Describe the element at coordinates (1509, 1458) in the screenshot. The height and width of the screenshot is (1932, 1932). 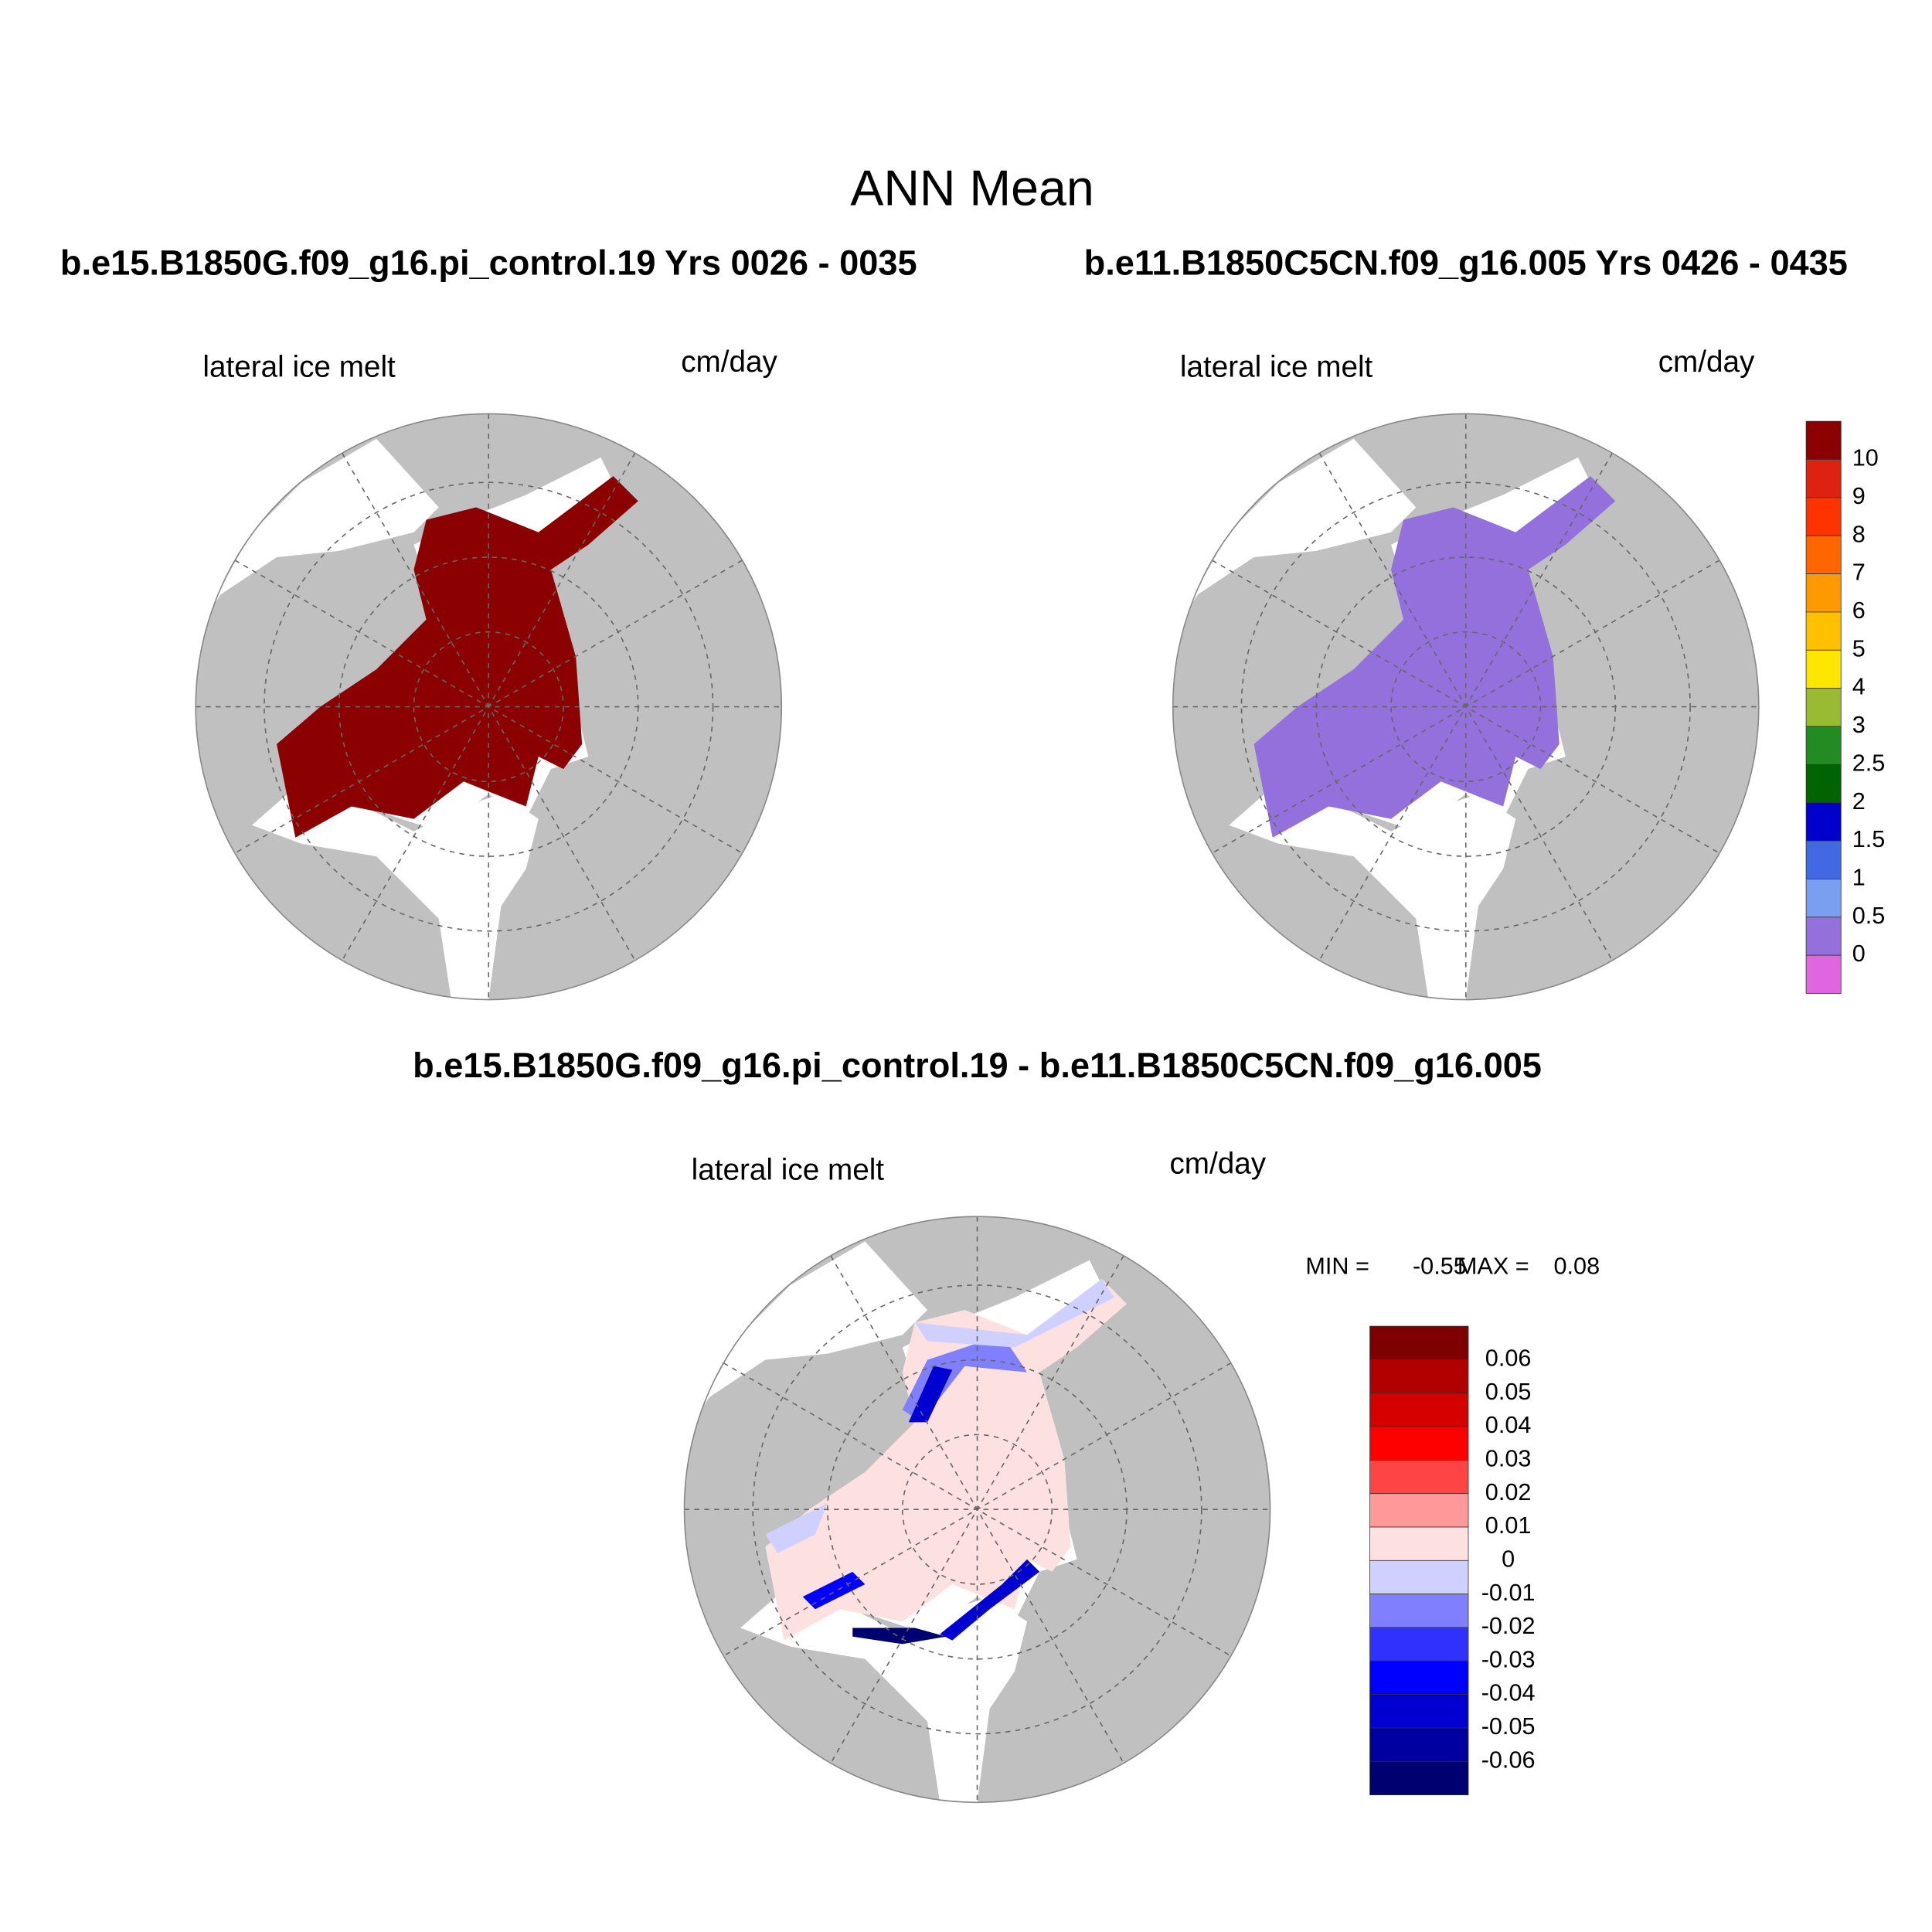
I see `colorbar-label: 0.03` at that location.